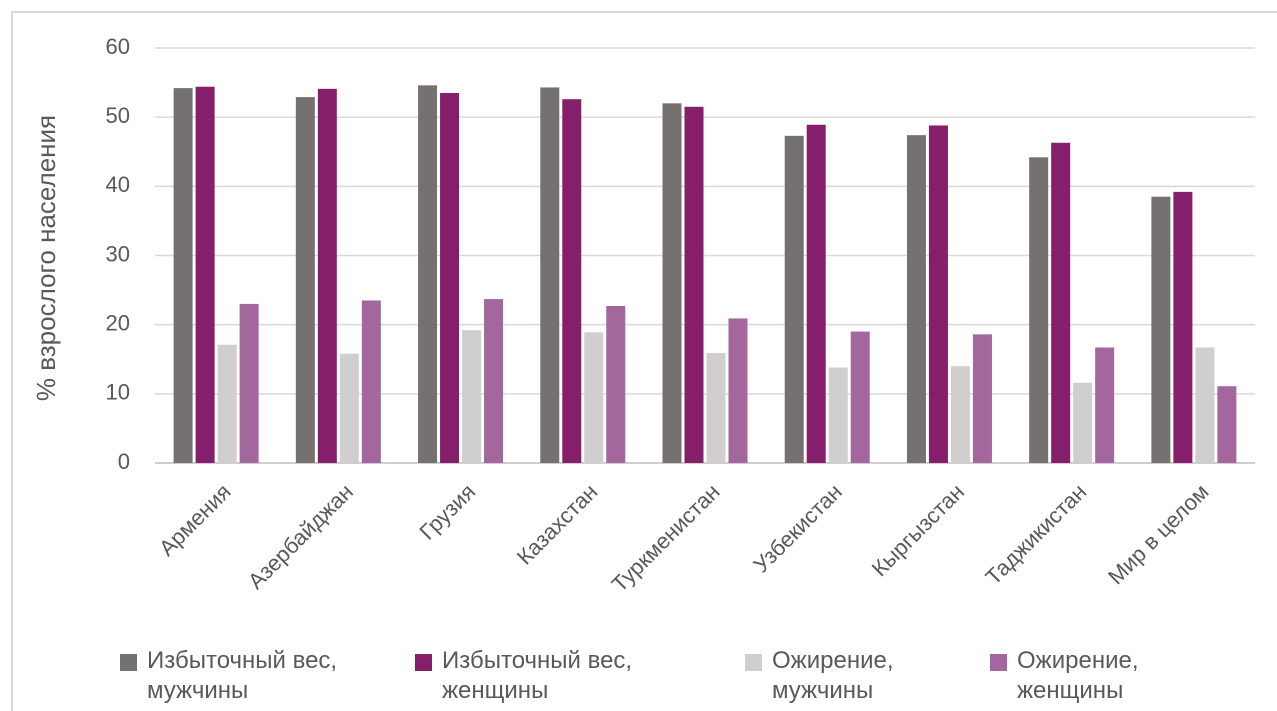 This screenshot has height=711, width=1277. I want to click on x-tick-label: Туркменистан, so click(666, 538).